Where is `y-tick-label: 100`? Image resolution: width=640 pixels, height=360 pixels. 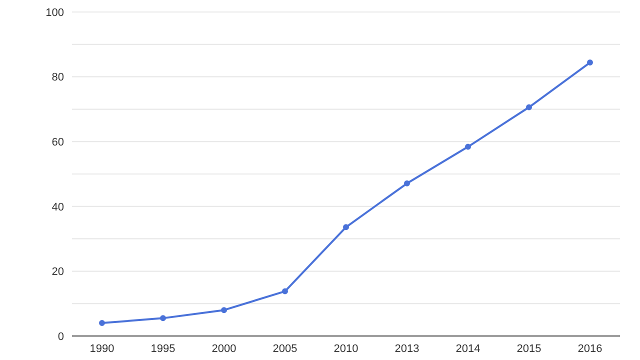
y-tick-label: 100 is located at coordinates (55, 12).